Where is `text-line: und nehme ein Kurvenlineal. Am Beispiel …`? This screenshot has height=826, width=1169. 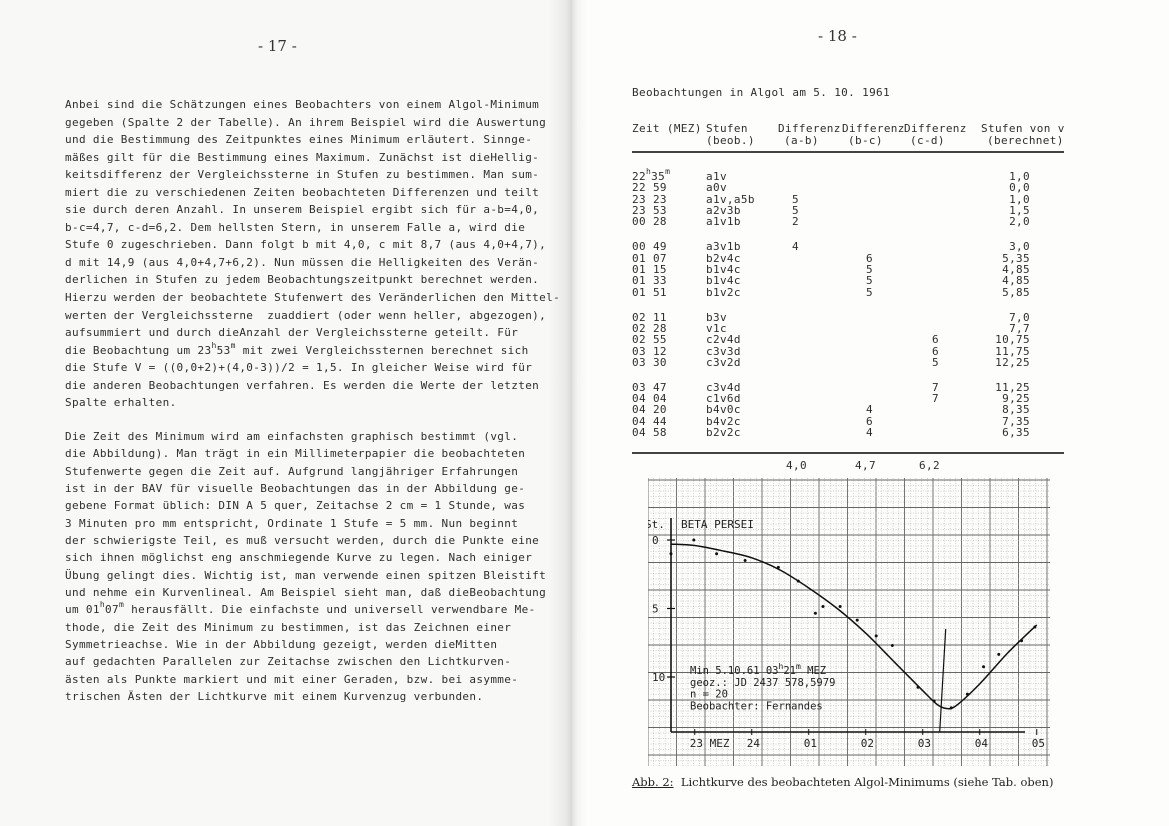
text-line: und nehme ein Kurvenlineal. Am Beispiel … is located at coordinates (306, 593).